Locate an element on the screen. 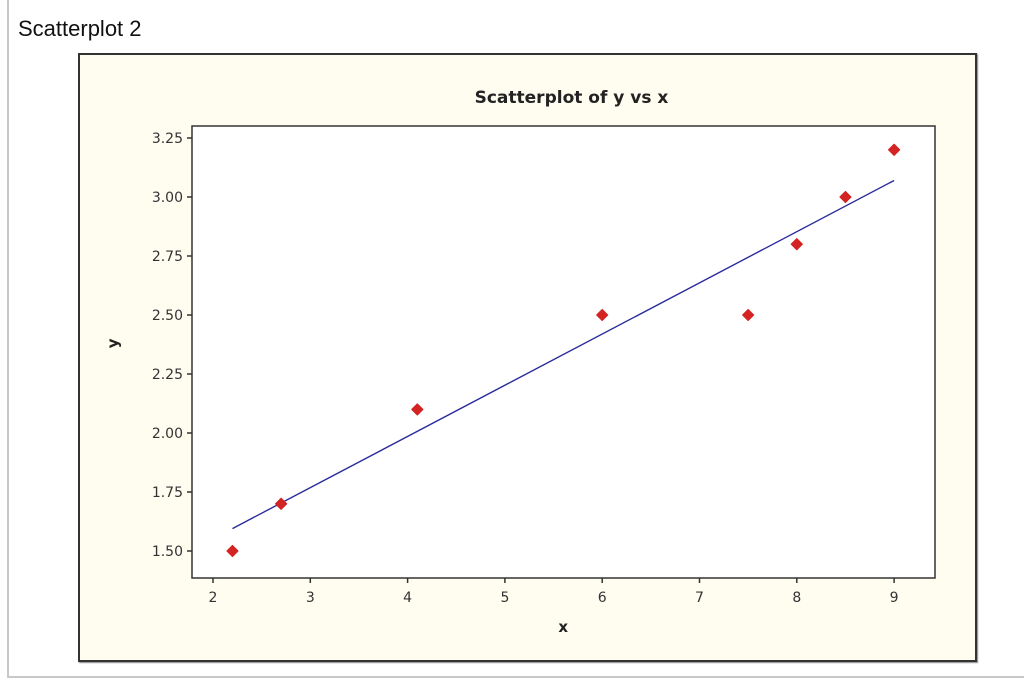  y-tick-label: 3.00 is located at coordinates (167, 198).